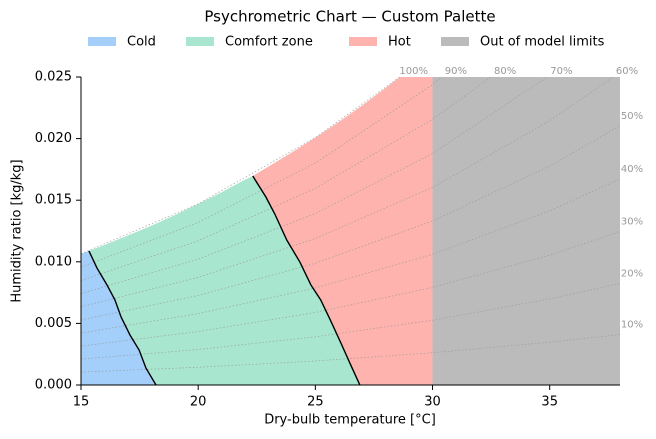  Describe the element at coordinates (349, 17) in the screenshot. I see `chart-title: Psychrometric Chart — Custom Palette` at that location.